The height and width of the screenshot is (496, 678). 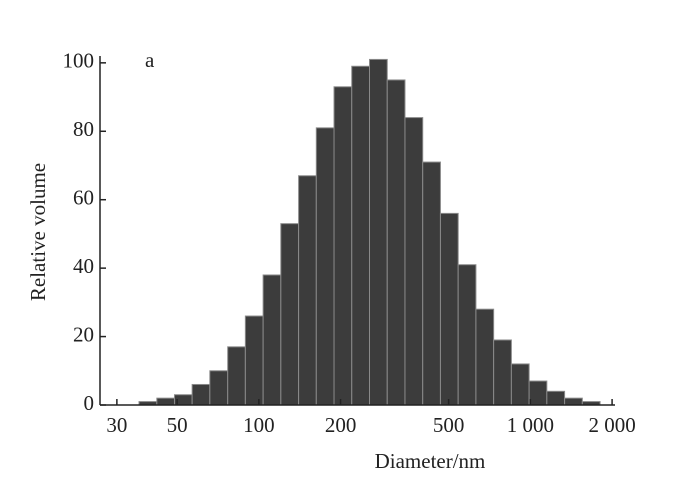 What do you see at coordinates (611, 425) in the screenshot?
I see `x-tick-label: 2 000` at bounding box center [611, 425].